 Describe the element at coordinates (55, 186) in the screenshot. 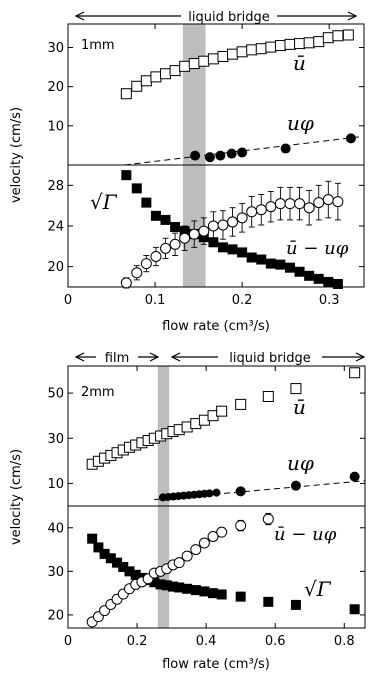

I see `top-lower-y-tick-label: 28` at that location.